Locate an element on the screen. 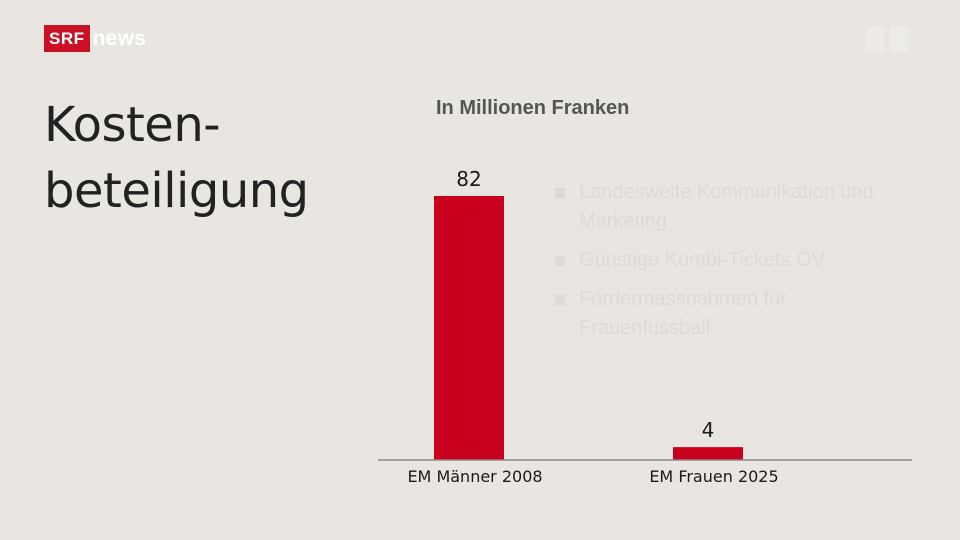 This screenshot has width=960, height=540. title-line-1: Kosten- is located at coordinates (132, 125).